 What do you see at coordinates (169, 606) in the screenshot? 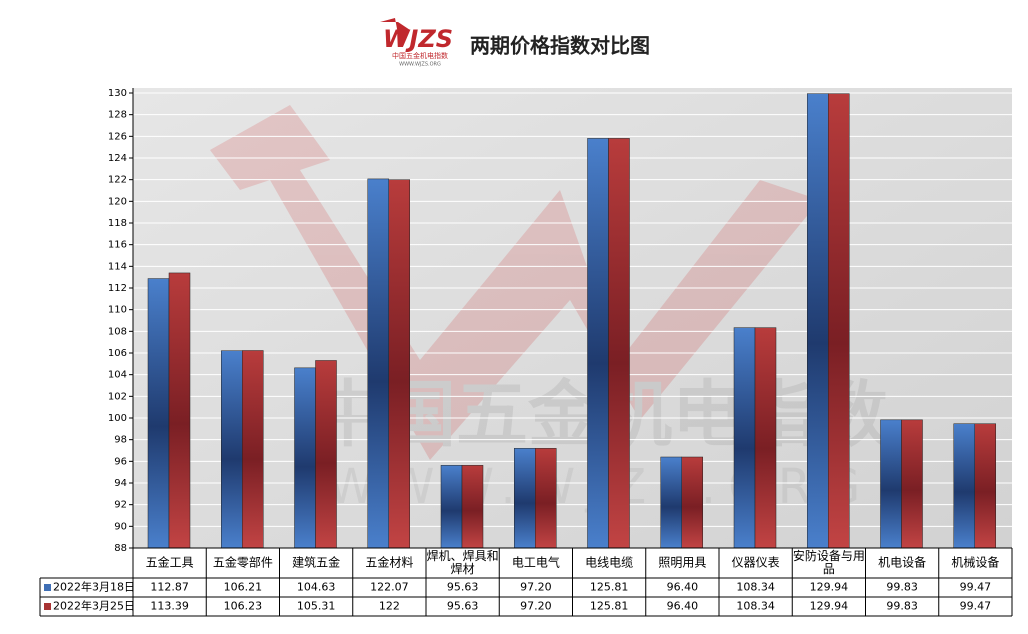
I see `data-label: 113.39` at bounding box center [169, 606].